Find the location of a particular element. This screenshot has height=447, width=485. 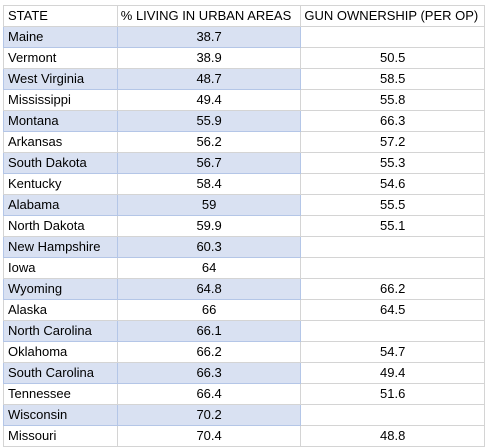

cell-gun-ownership: 54.6 is located at coordinates (392, 184).